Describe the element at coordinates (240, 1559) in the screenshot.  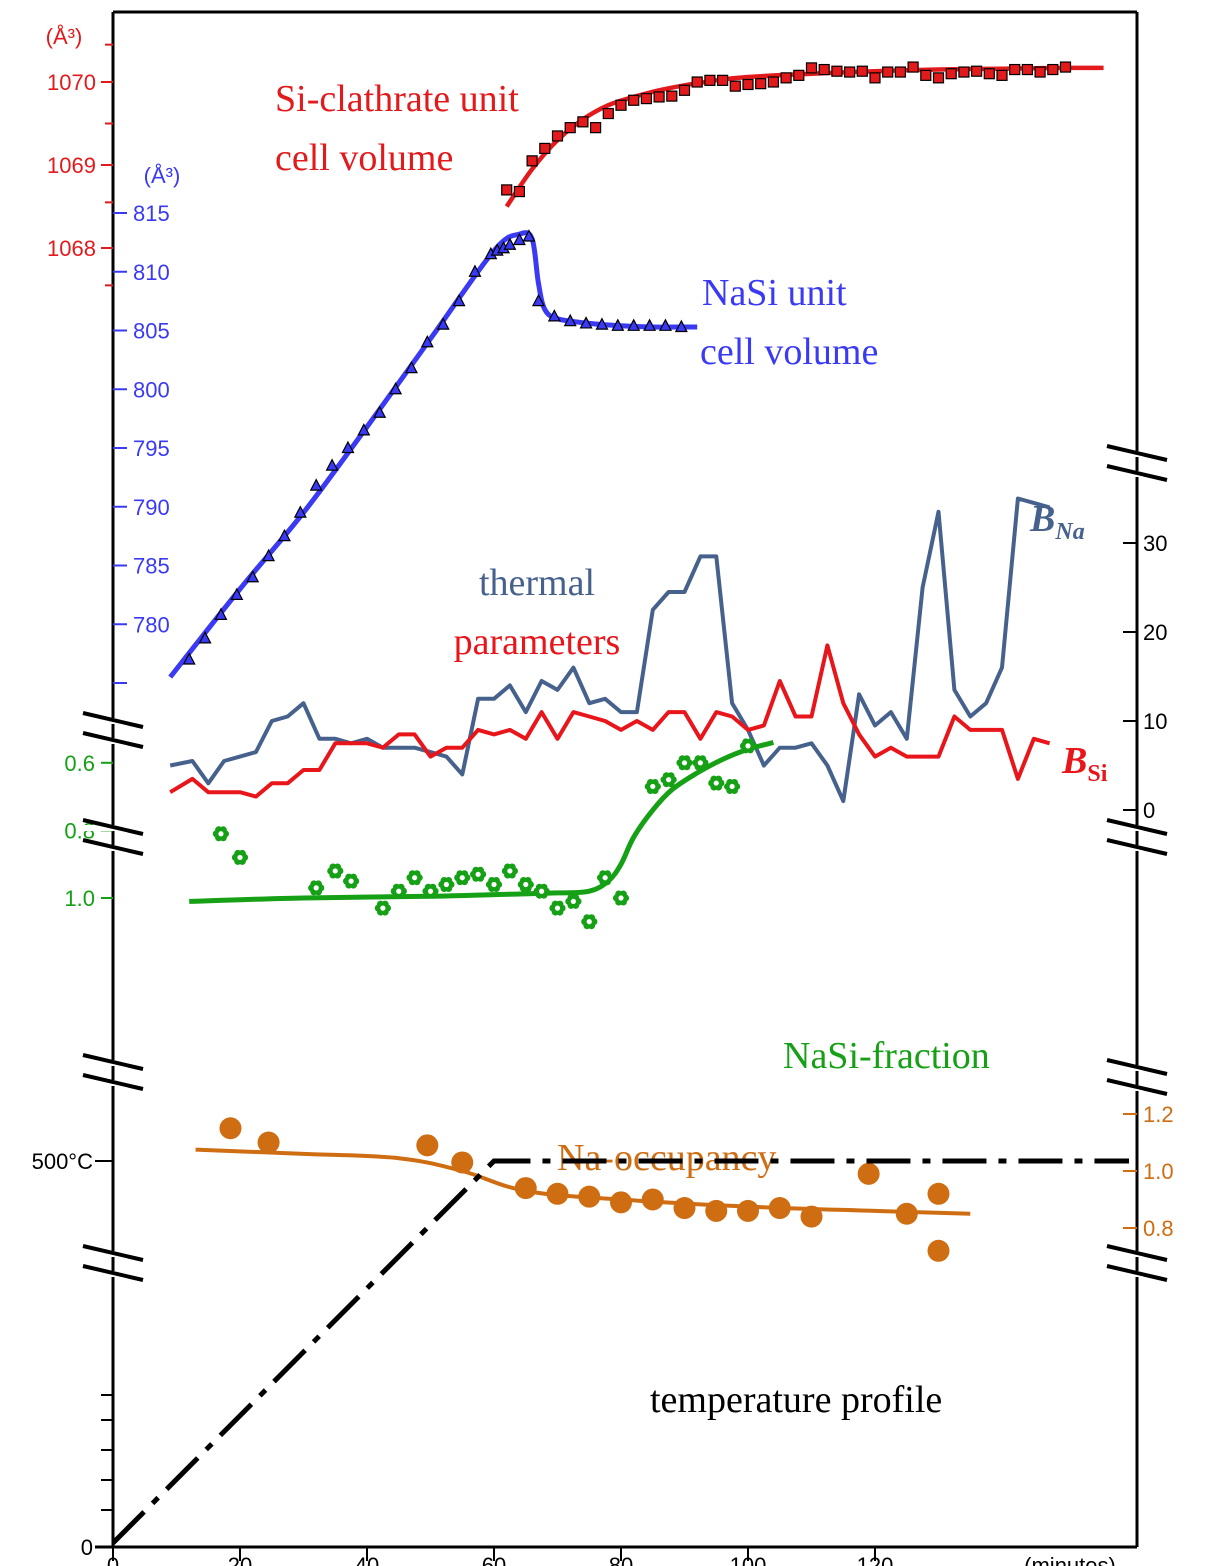
I see `x-tick-label: 20` at that location.